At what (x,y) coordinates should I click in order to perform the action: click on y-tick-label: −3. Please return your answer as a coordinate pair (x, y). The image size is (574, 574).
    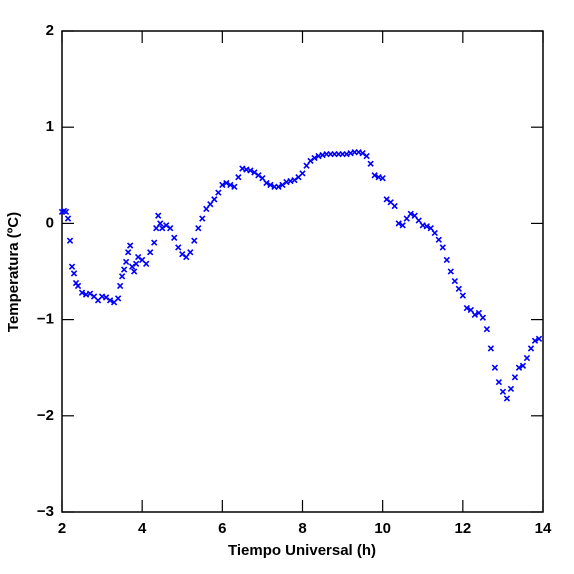
    Looking at the image, I should click on (45, 511).